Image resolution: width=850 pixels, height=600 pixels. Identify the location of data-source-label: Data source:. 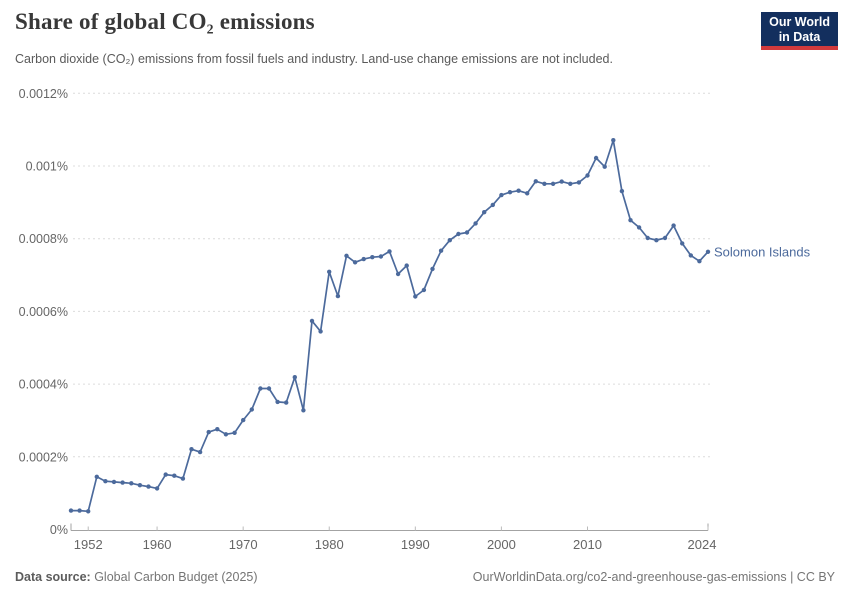
(53, 577).